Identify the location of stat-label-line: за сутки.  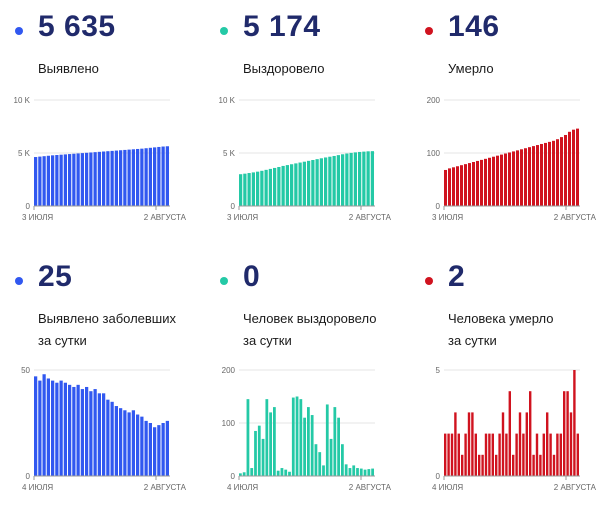
(267, 340).